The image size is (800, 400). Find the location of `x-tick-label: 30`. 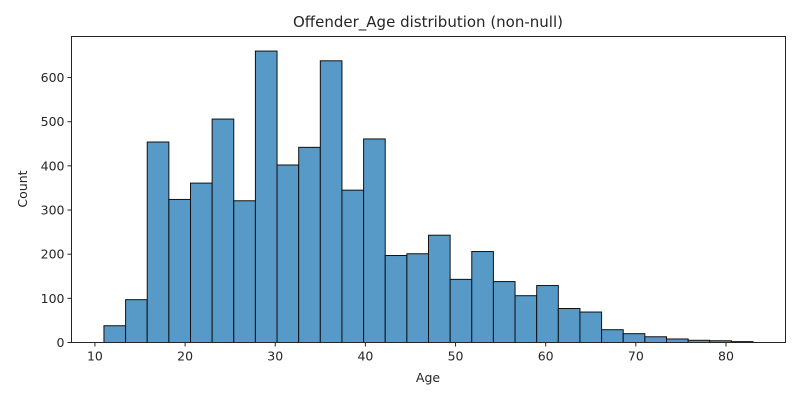

x-tick-label: 30 is located at coordinates (275, 356).